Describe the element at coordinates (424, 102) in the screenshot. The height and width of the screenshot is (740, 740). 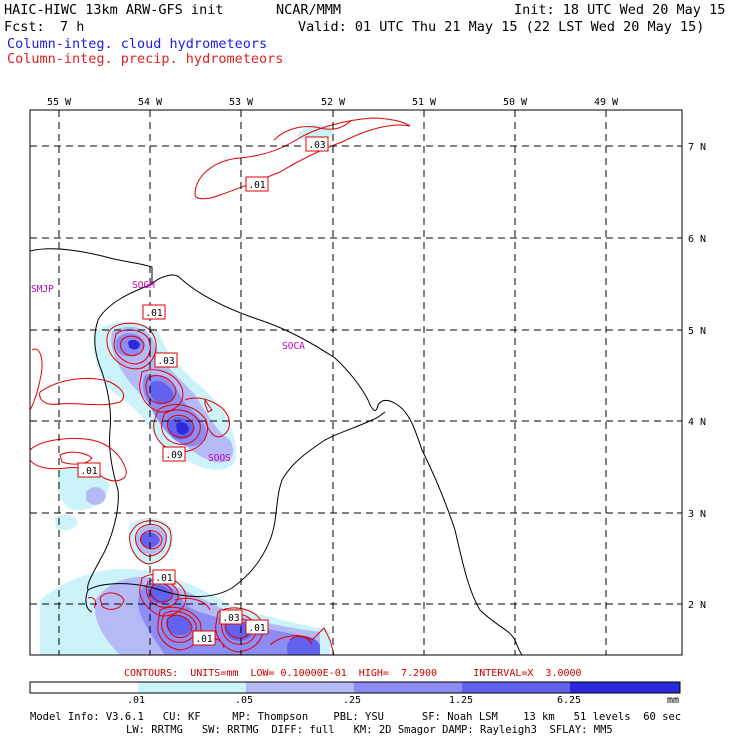
I see `lon-label-51w: 51 W` at that location.